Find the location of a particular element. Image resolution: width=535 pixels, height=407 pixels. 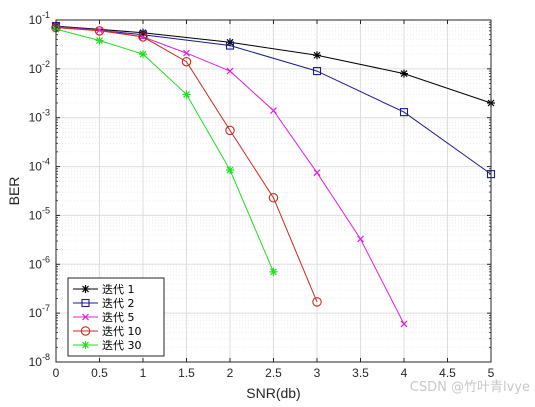

y-tick-exponent: -2 is located at coordinates (46, 64).